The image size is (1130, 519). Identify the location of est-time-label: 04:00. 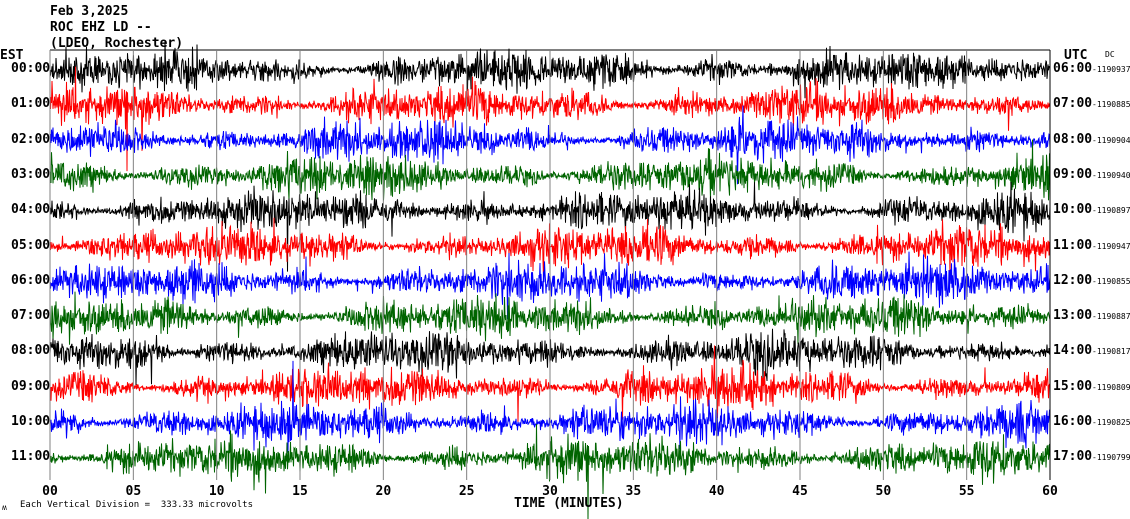
(31, 210).